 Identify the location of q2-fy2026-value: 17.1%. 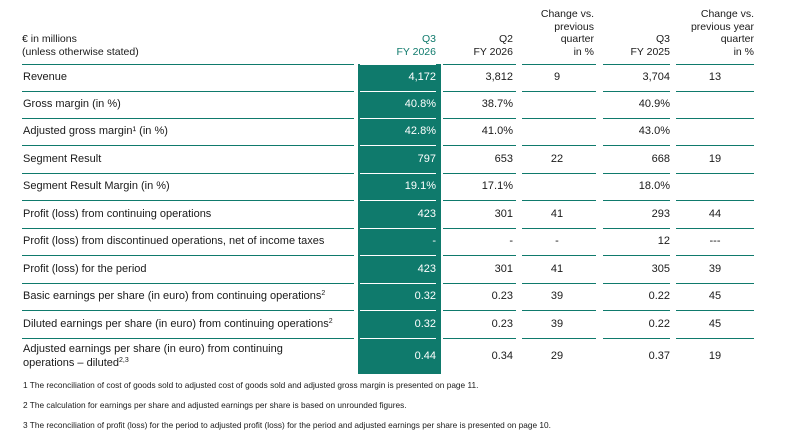
(497, 186).